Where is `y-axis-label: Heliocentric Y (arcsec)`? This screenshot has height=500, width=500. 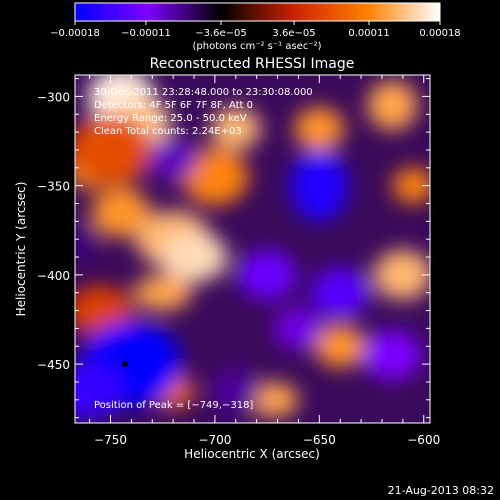 y-axis-label: Heliocentric Y (arcsec) is located at coordinates (21, 249).